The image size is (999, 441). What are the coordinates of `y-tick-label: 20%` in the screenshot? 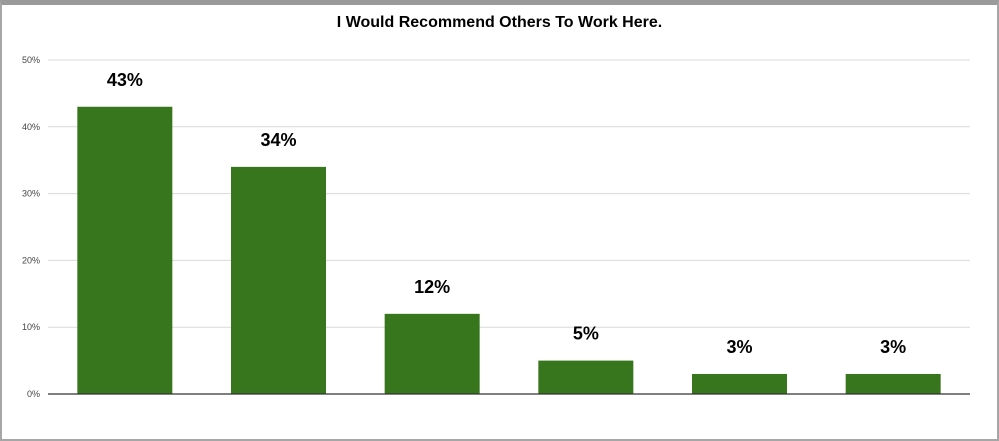 It's located at (31, 260).